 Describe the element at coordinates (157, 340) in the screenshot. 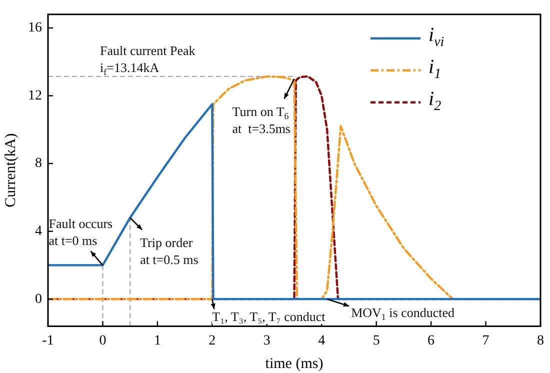

I see `x-tick-label: 1` at that location.